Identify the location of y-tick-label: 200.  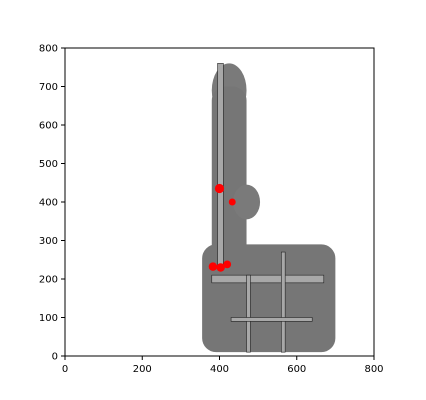
(48, 280).